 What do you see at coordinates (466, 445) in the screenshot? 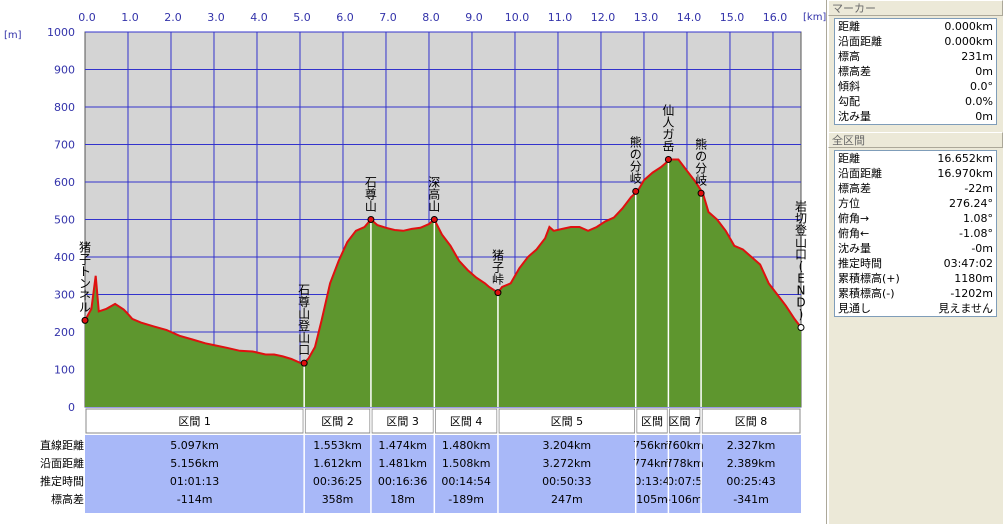
I see `section-straight: 1.480km` at bounding box center [466, 445].